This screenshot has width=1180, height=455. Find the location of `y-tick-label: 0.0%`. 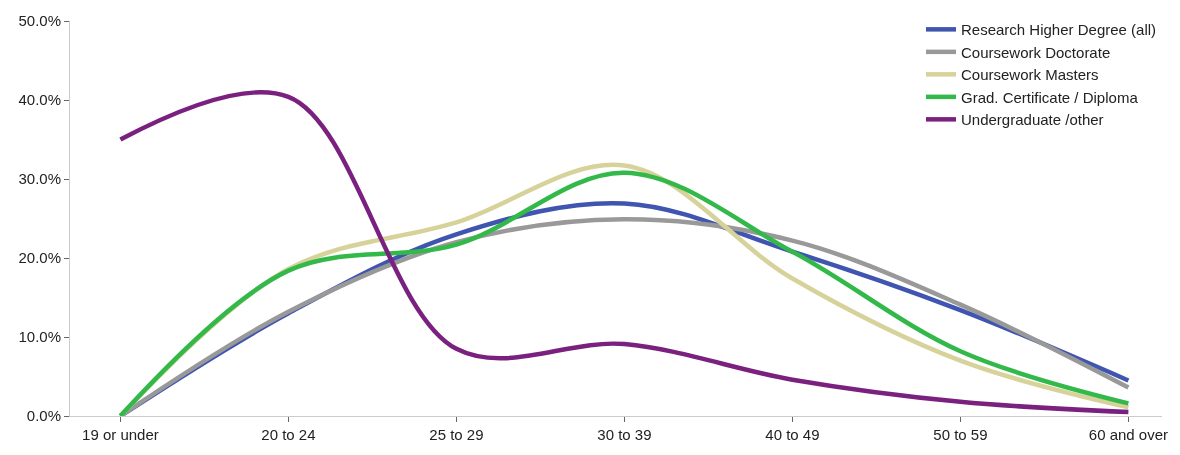

y-tick-label: 0.0% is located at coordinates (43, 416).